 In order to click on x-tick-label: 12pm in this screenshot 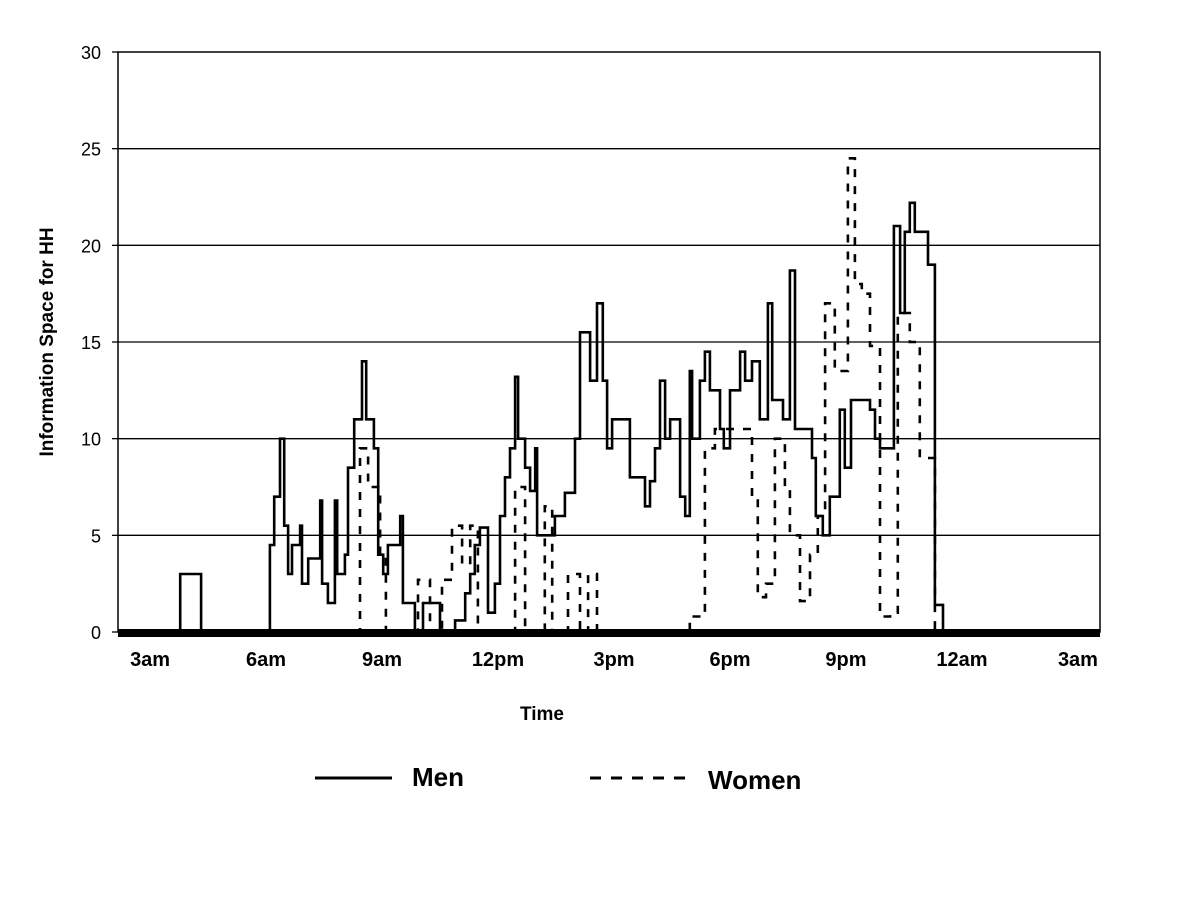, I will do `click(498, 660)`.